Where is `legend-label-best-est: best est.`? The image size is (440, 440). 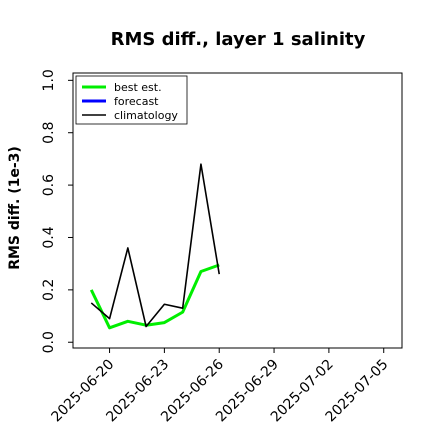 legend-label-best-est: best est. is located at coordinates (138, 87).